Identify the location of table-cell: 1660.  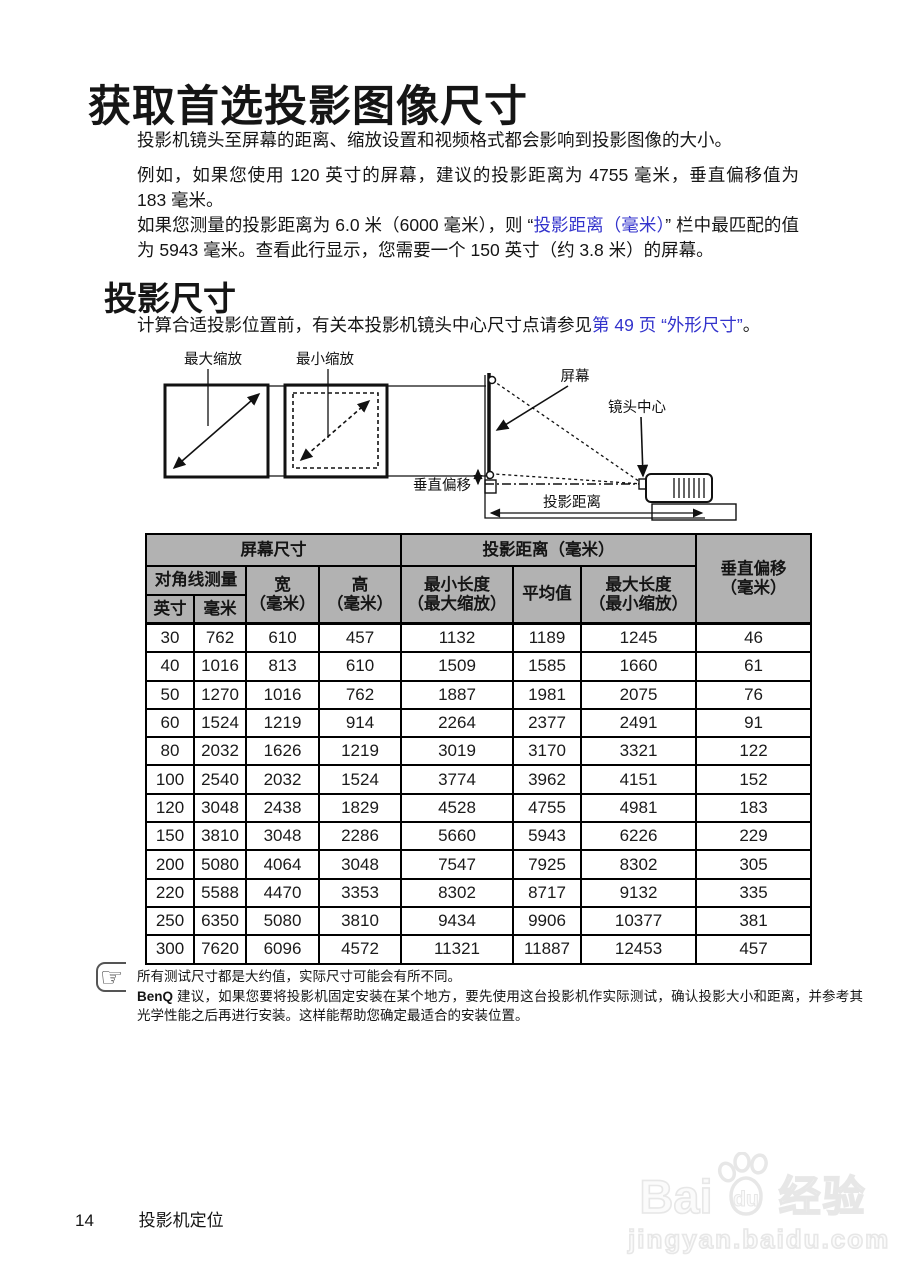
(638, 666).